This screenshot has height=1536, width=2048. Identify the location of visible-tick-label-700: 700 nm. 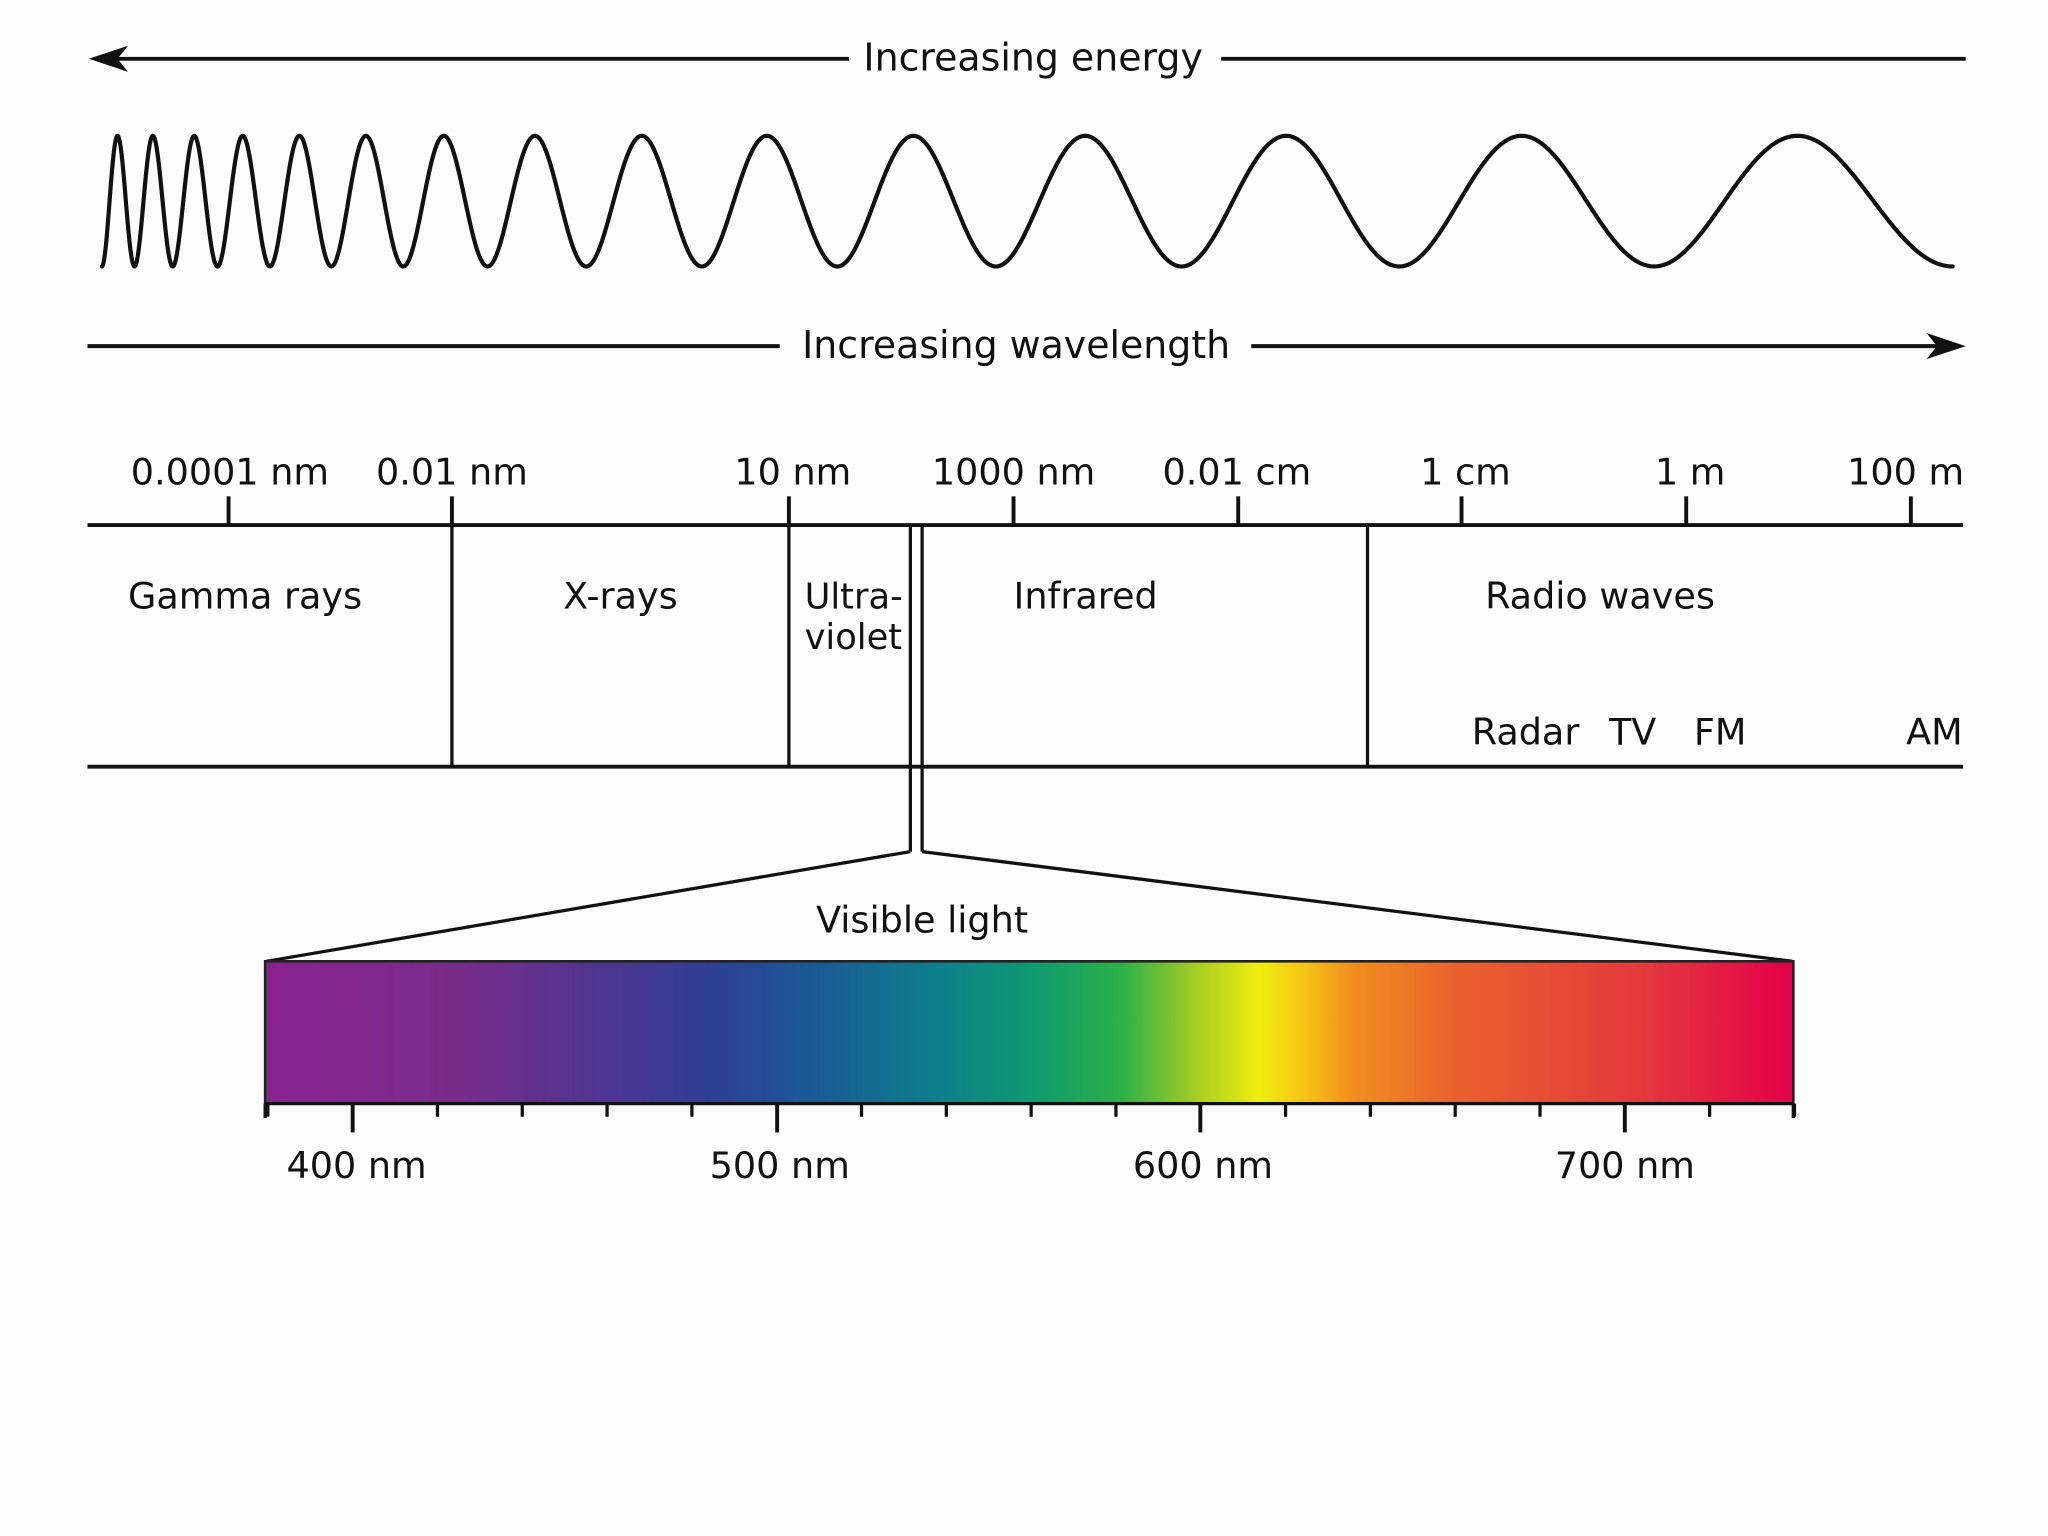
(1625, 1165).